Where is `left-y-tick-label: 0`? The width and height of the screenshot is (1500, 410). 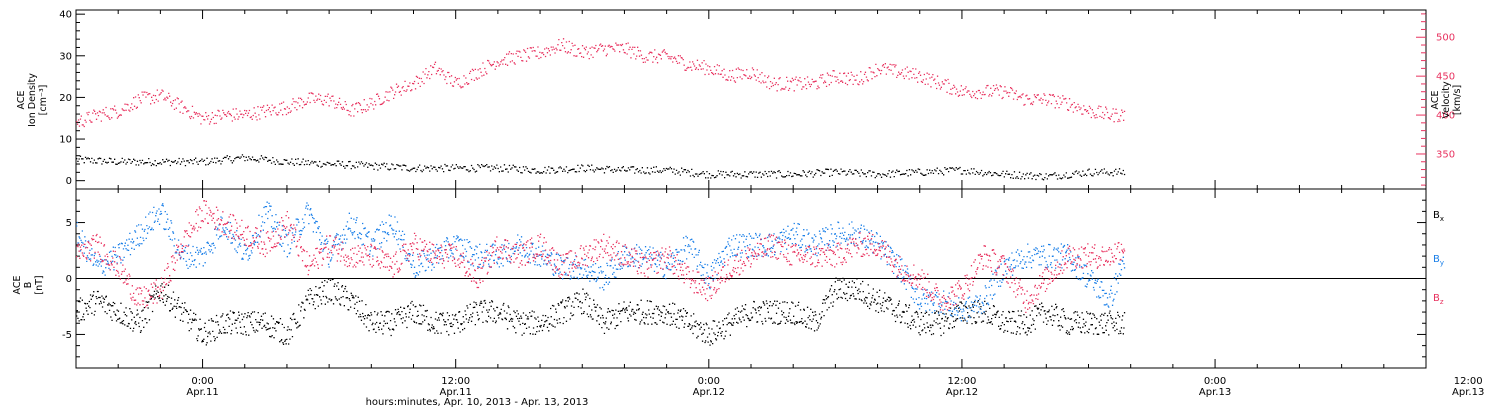
left-y-tick-label: 0 is located at coordinates (69, 181).